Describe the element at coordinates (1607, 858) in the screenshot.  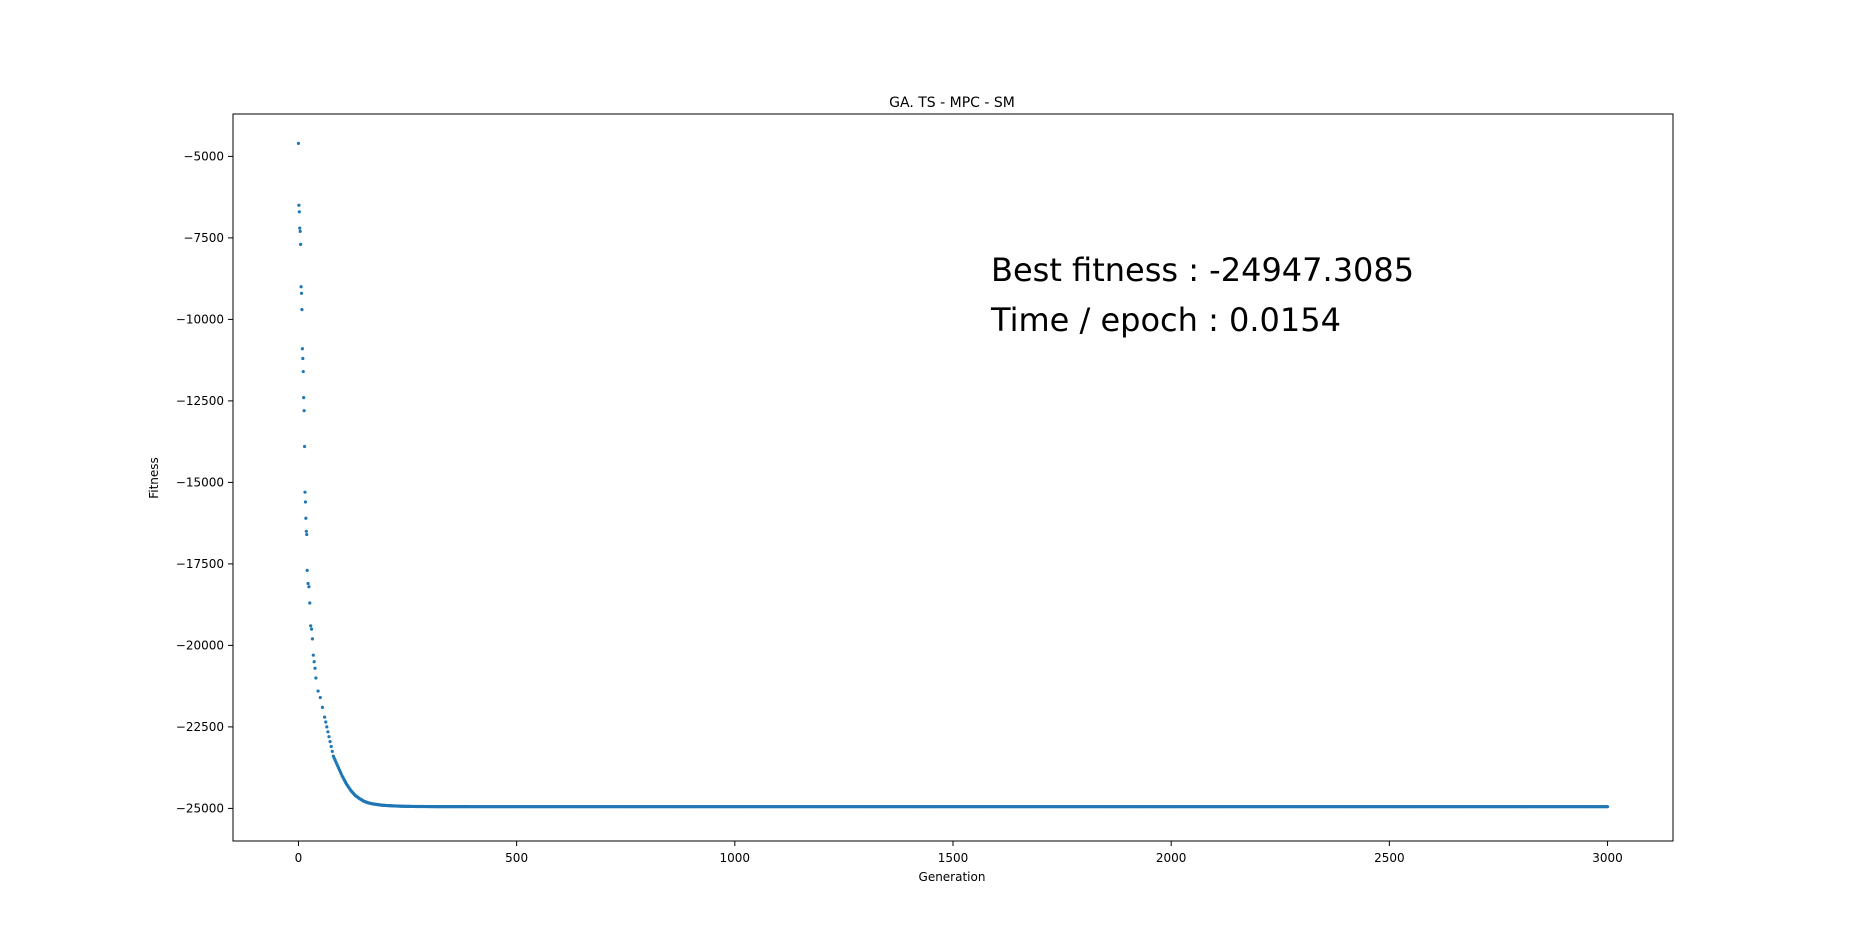
I see `x-tick-label: 3000` at that location.